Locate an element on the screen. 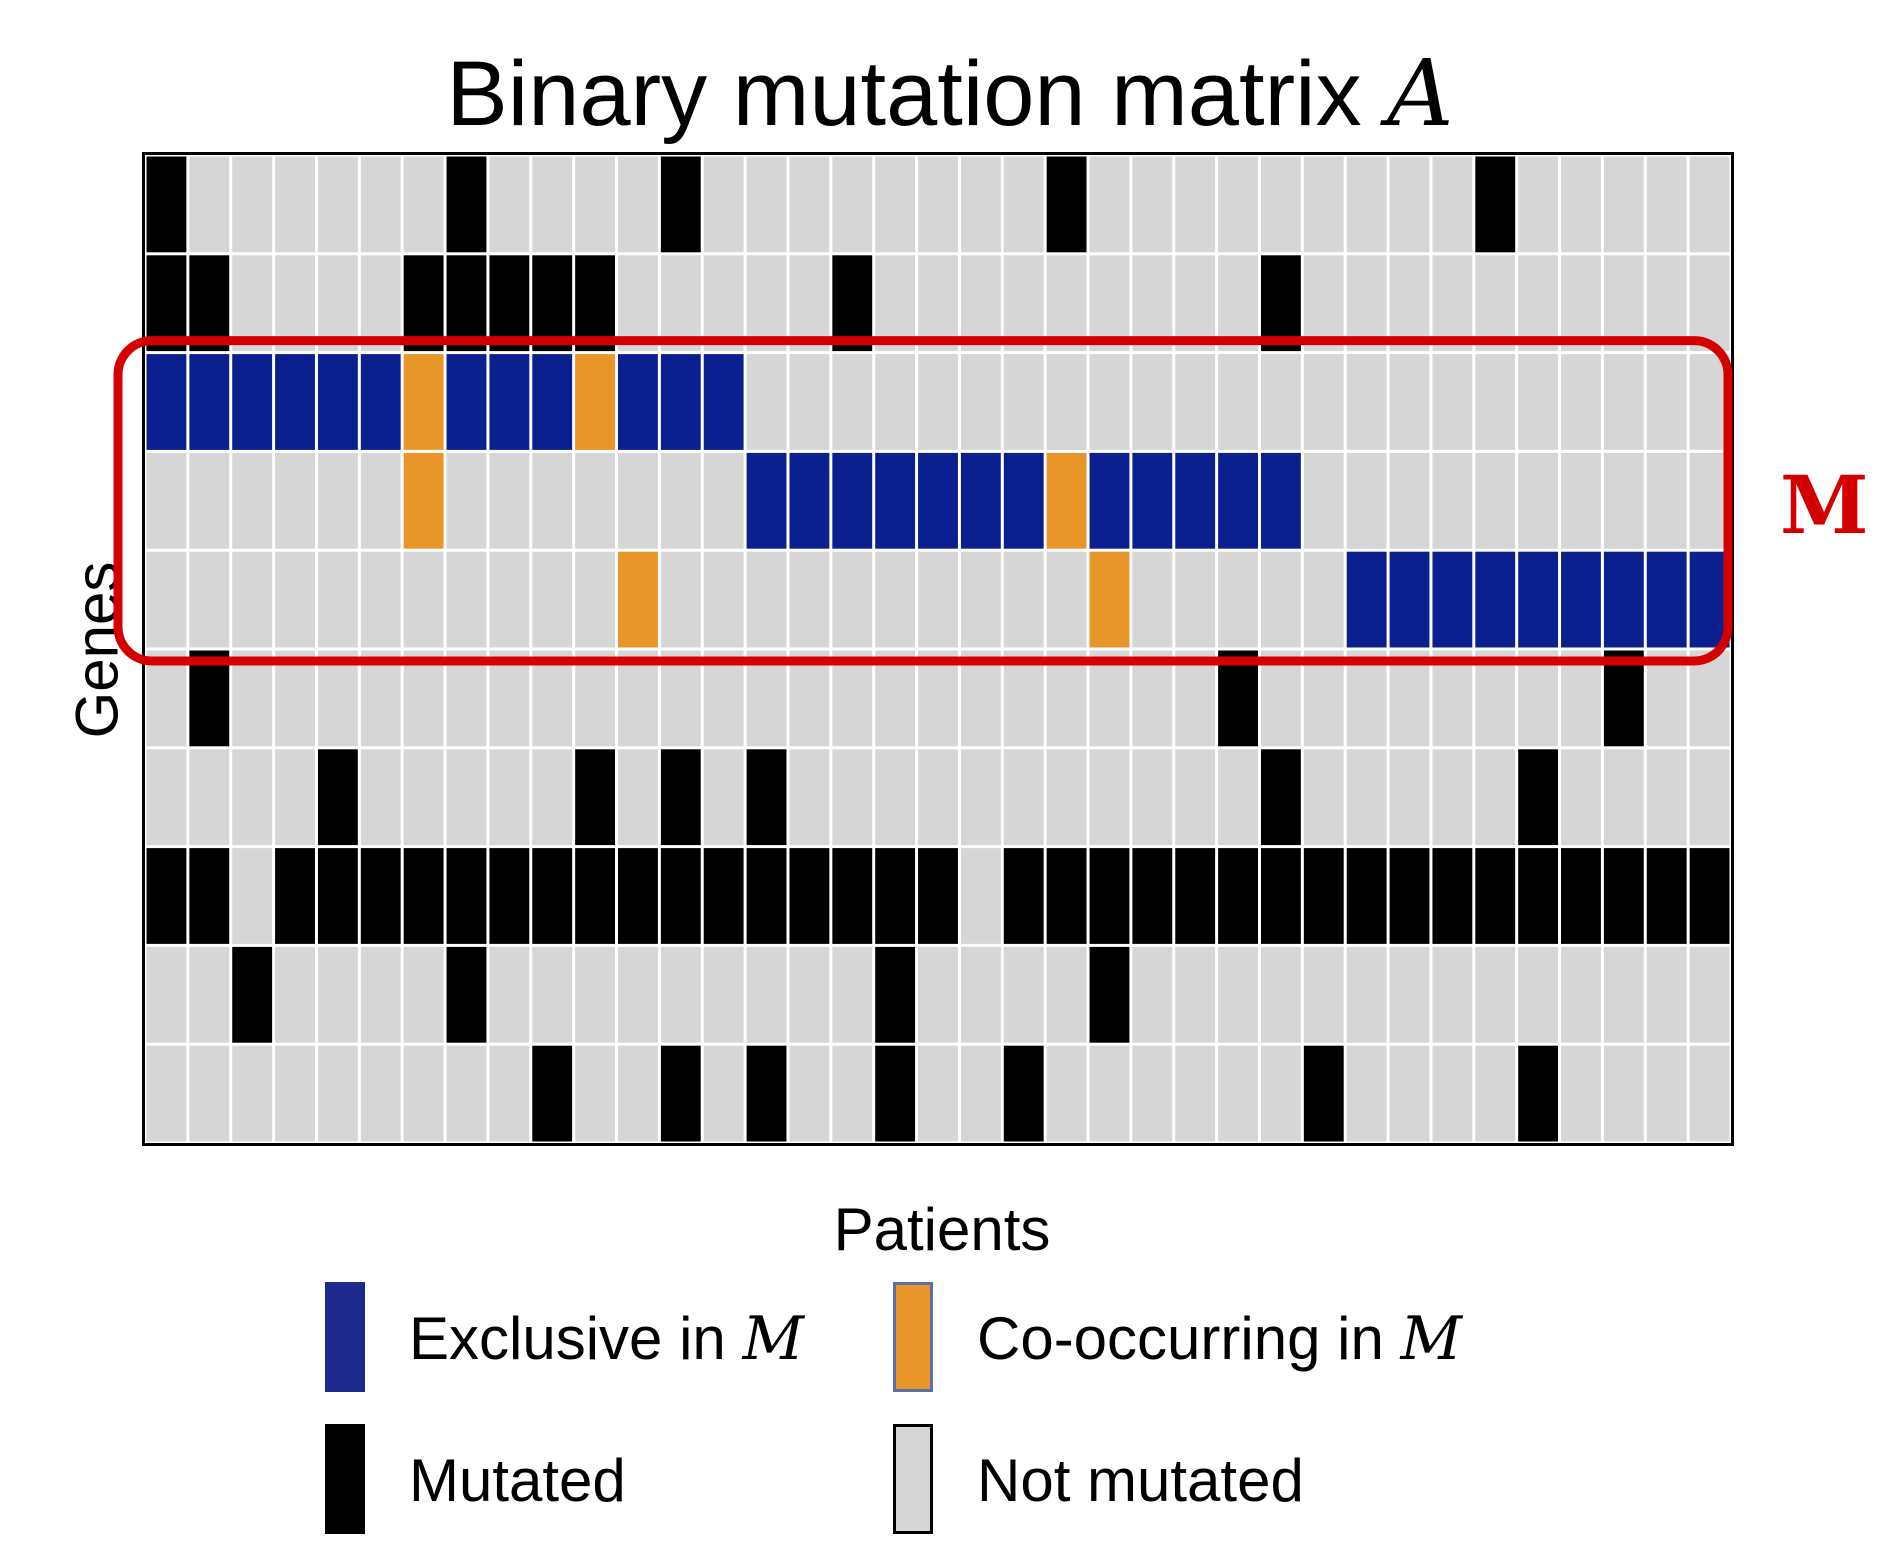 The image size is (1900, 1554). legend-swatch-cooccurring is located at coordinates (913, 1337).